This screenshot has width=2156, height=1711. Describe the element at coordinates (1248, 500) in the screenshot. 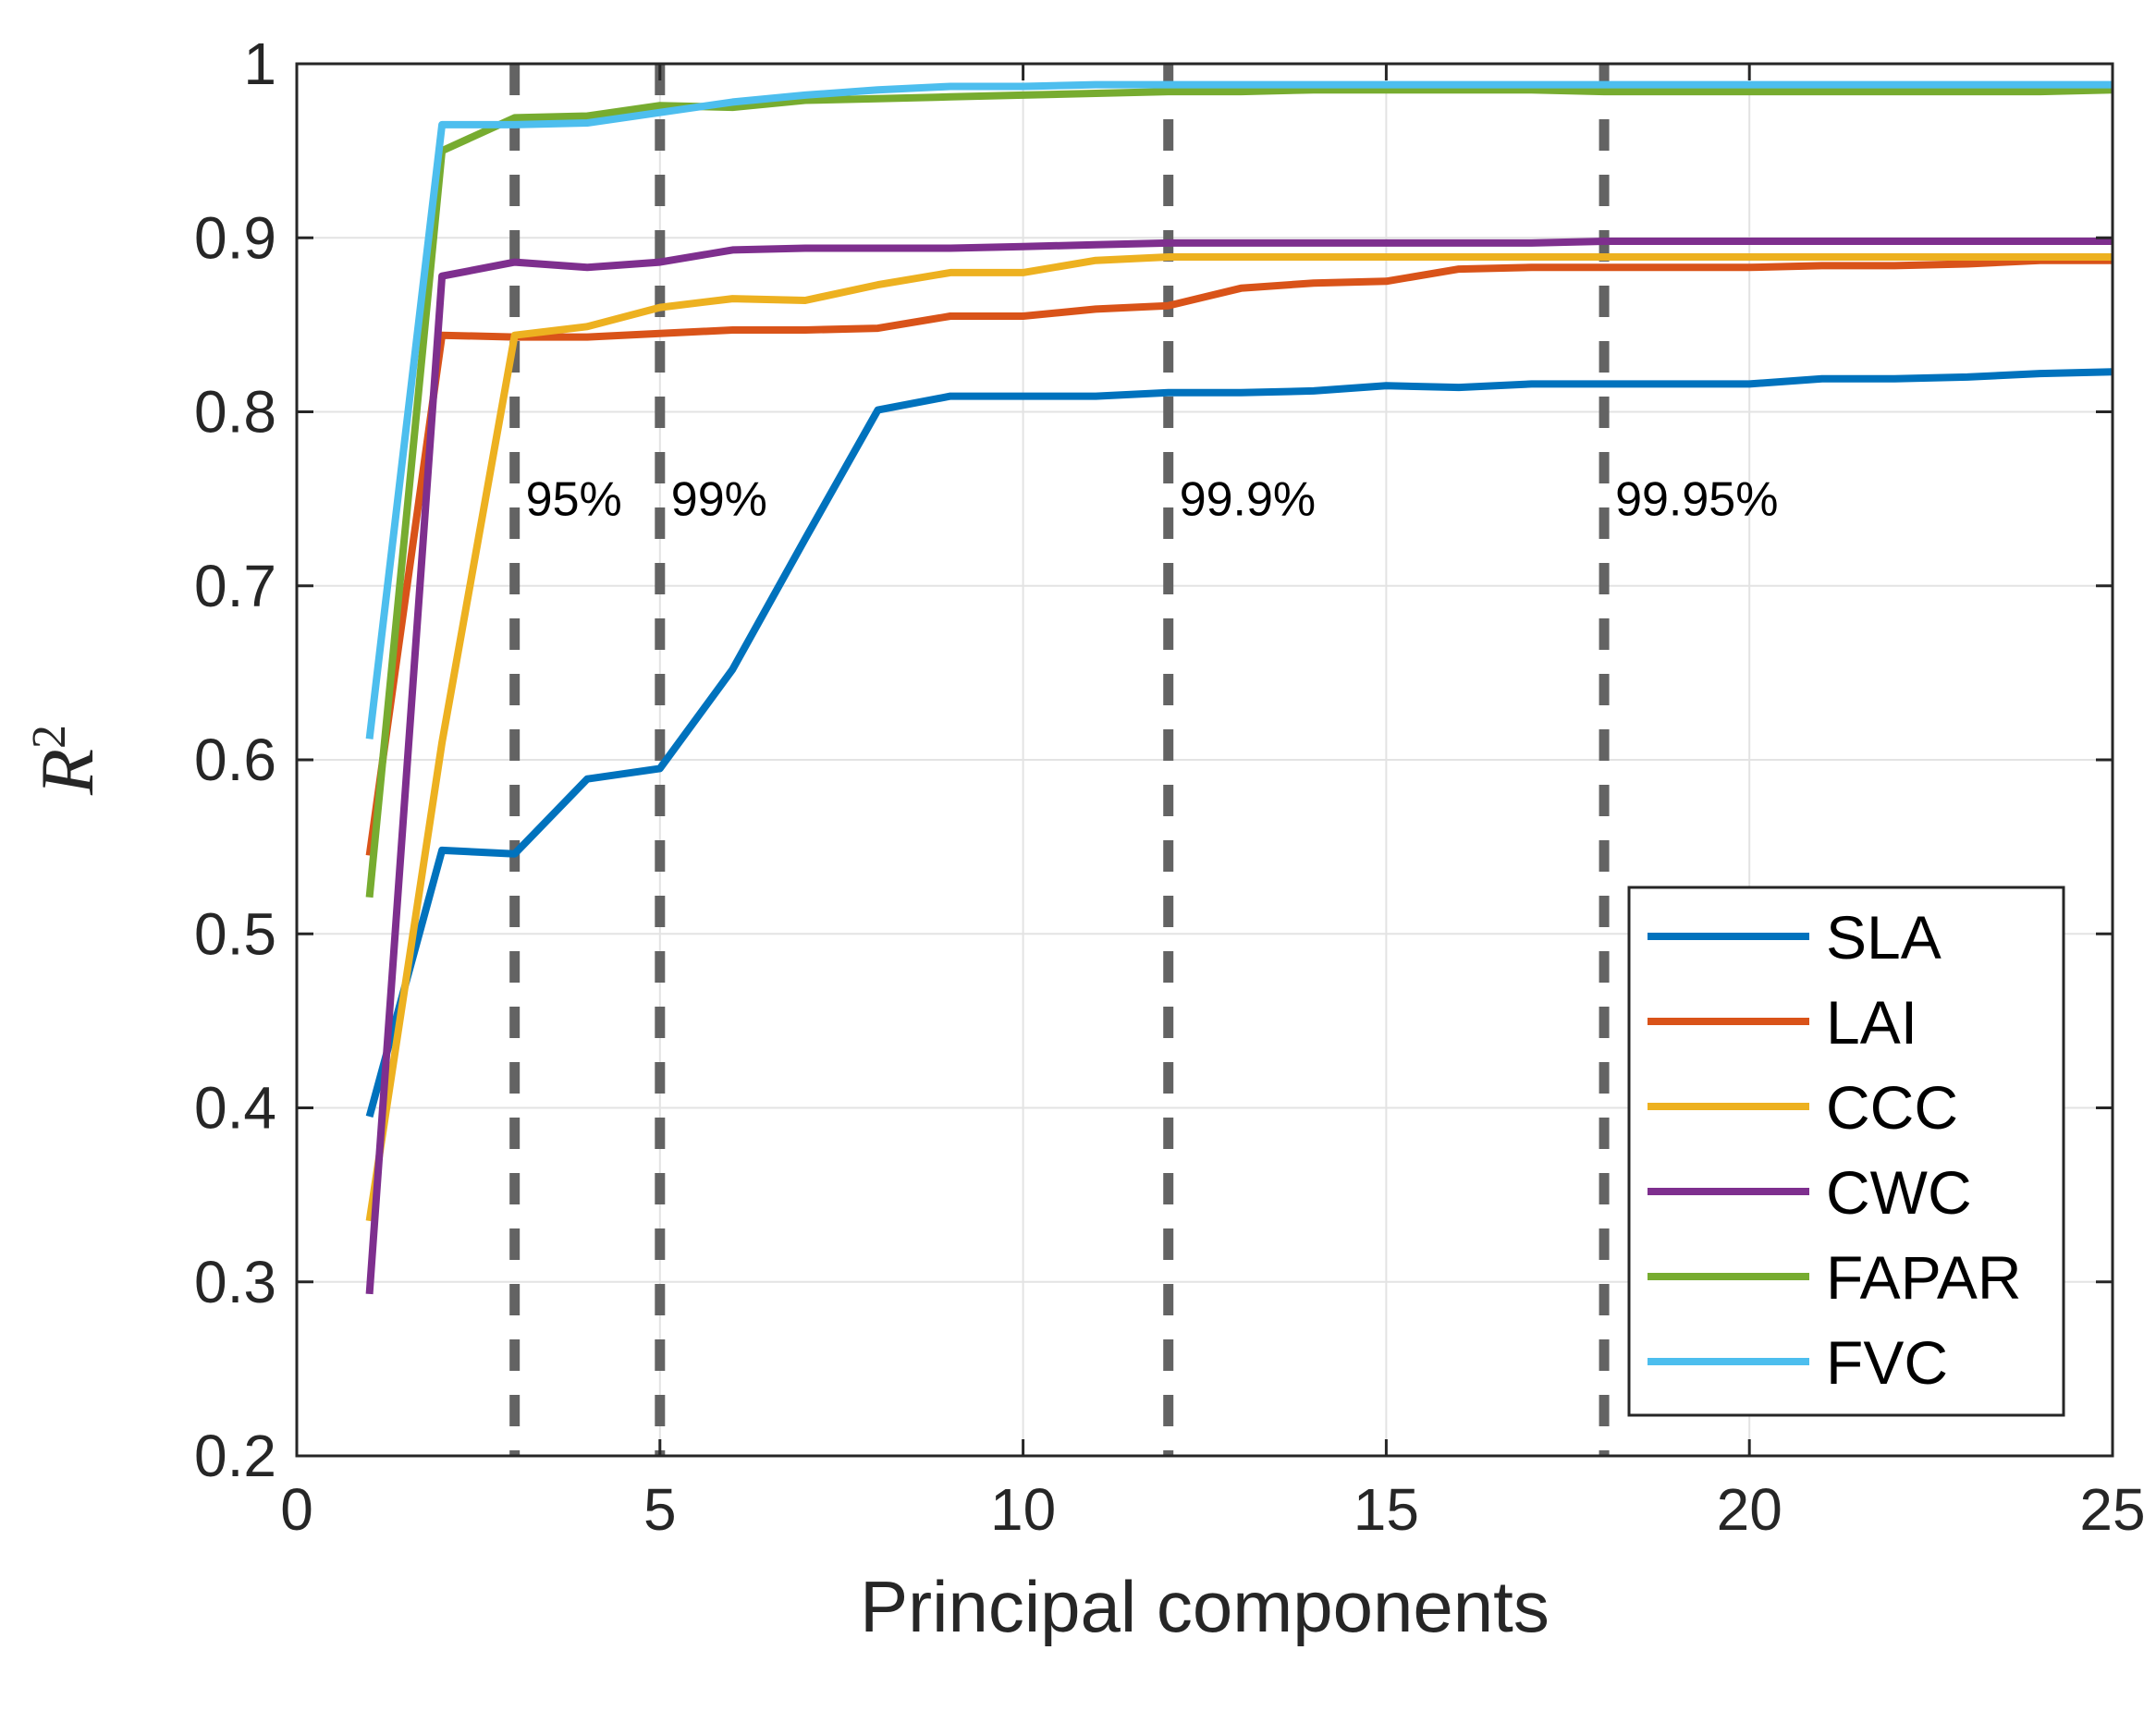

I see `threshold-label: 99.9%` at that location.